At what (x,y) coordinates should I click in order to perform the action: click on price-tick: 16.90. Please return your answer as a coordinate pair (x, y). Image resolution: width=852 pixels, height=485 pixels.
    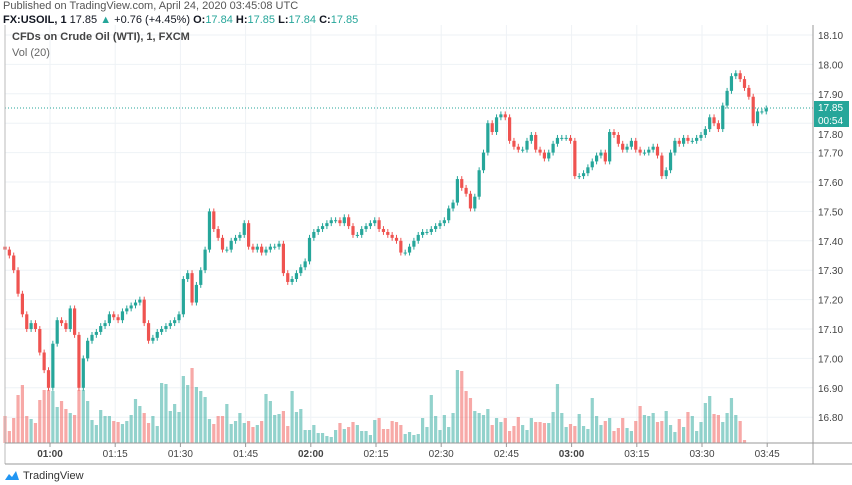
    Looking at the image, I should click on (830, 389).